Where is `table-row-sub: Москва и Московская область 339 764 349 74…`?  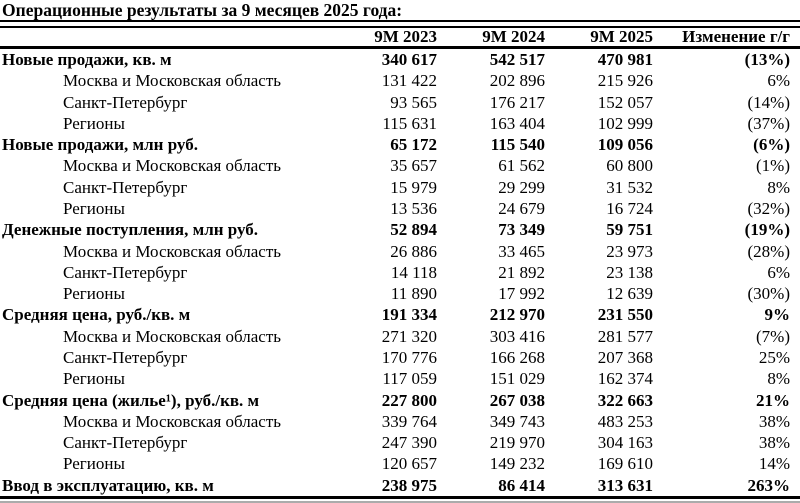 table-row-sub: Москва и Московская область 339 764 349 74… is located at coordinates (400, 421).